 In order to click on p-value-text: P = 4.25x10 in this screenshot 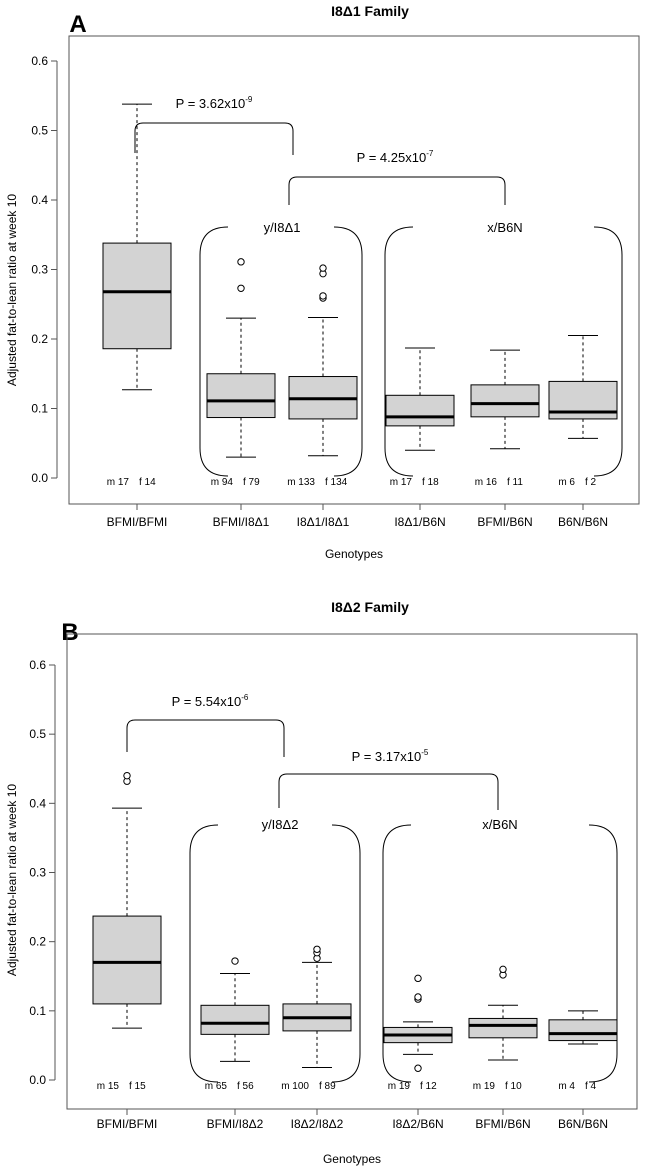, I will do `click(392, 157)`.